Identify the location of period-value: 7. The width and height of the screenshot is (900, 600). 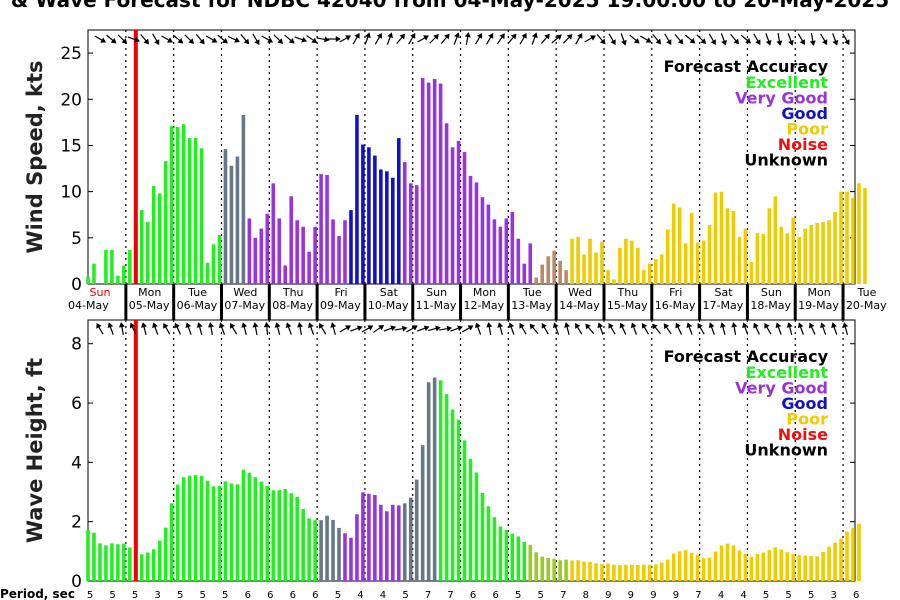
(450, 595).